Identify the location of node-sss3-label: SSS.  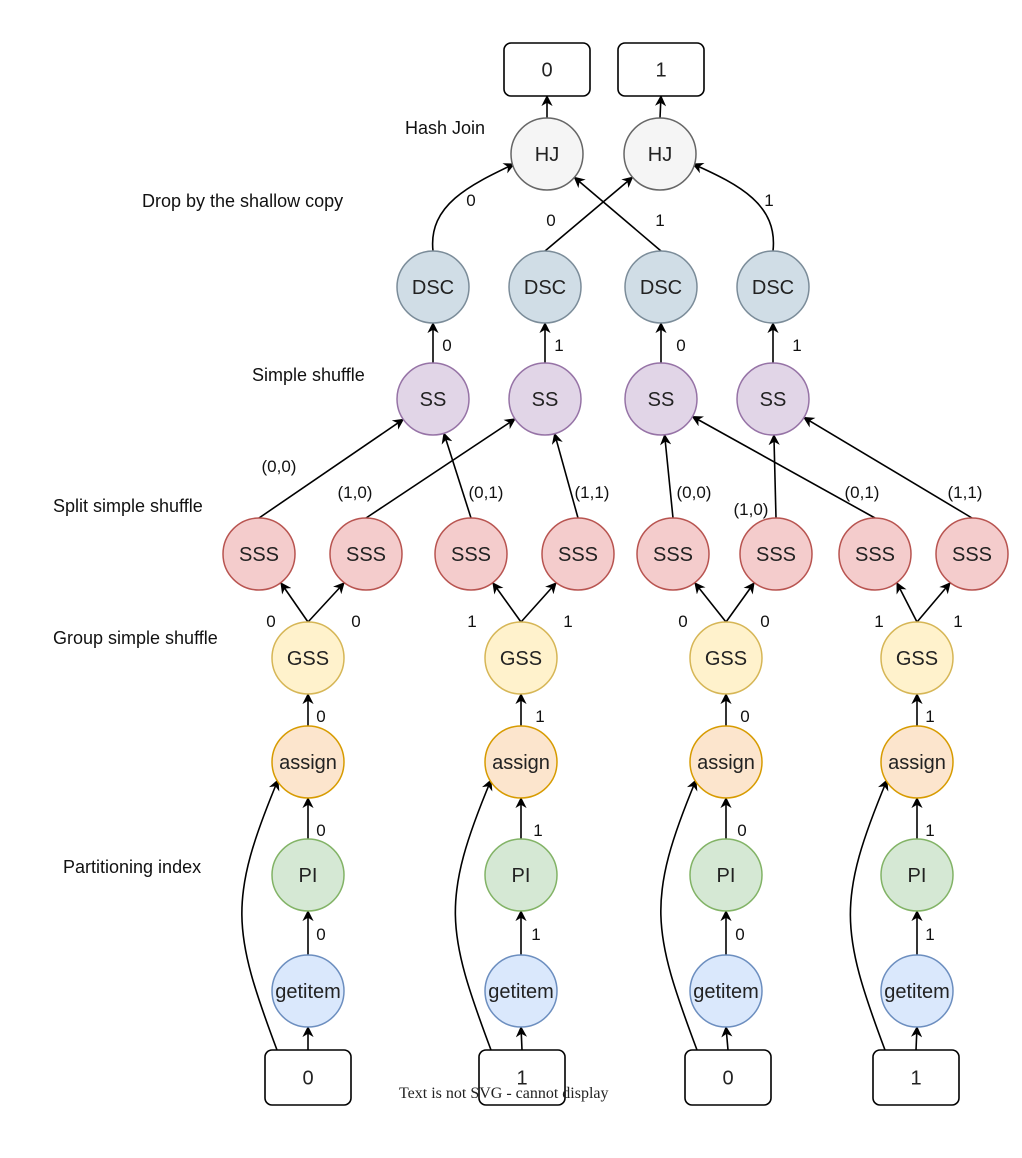
(578, 555).